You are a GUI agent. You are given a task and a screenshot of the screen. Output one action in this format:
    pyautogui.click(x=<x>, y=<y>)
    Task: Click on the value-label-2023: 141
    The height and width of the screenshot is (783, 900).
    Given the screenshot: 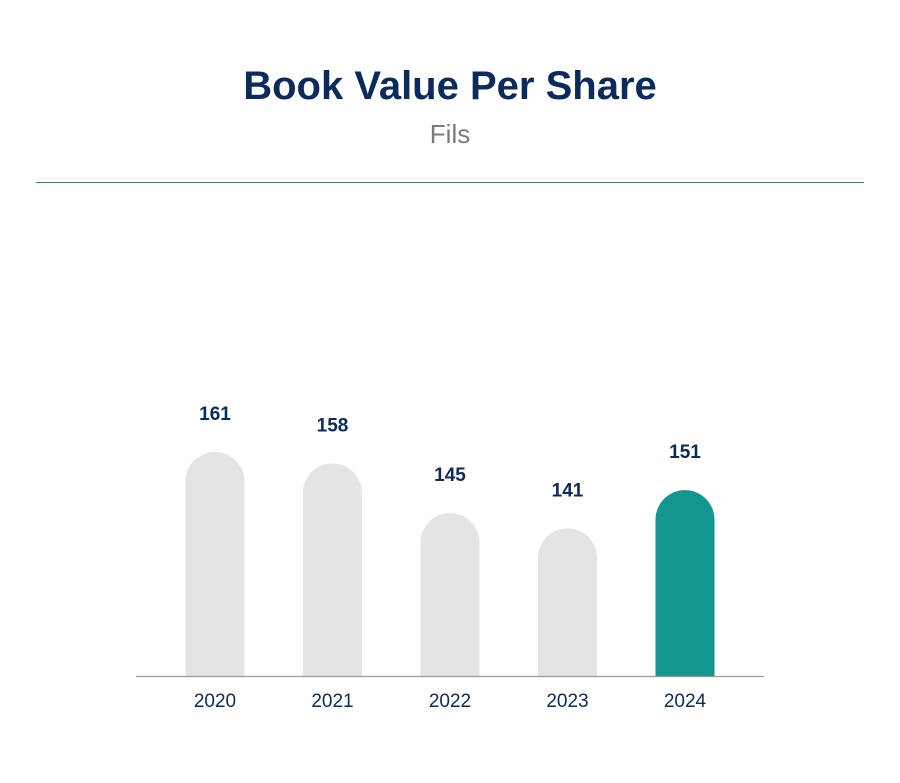 What is the action you would take?
    pyautogui.click(x=568, y=490)
    